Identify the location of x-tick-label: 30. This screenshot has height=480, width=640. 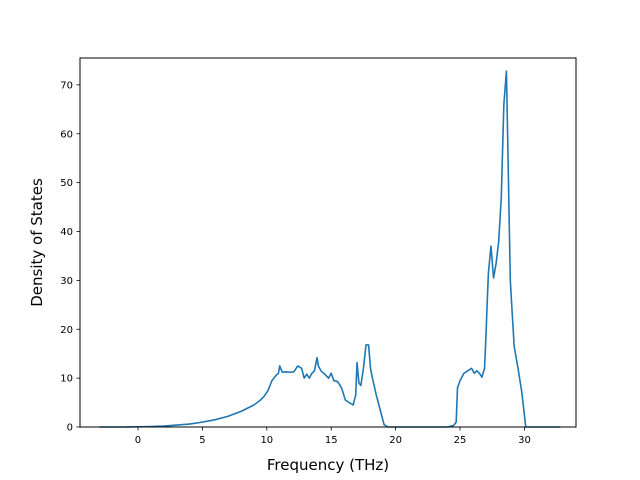
(524, 440).